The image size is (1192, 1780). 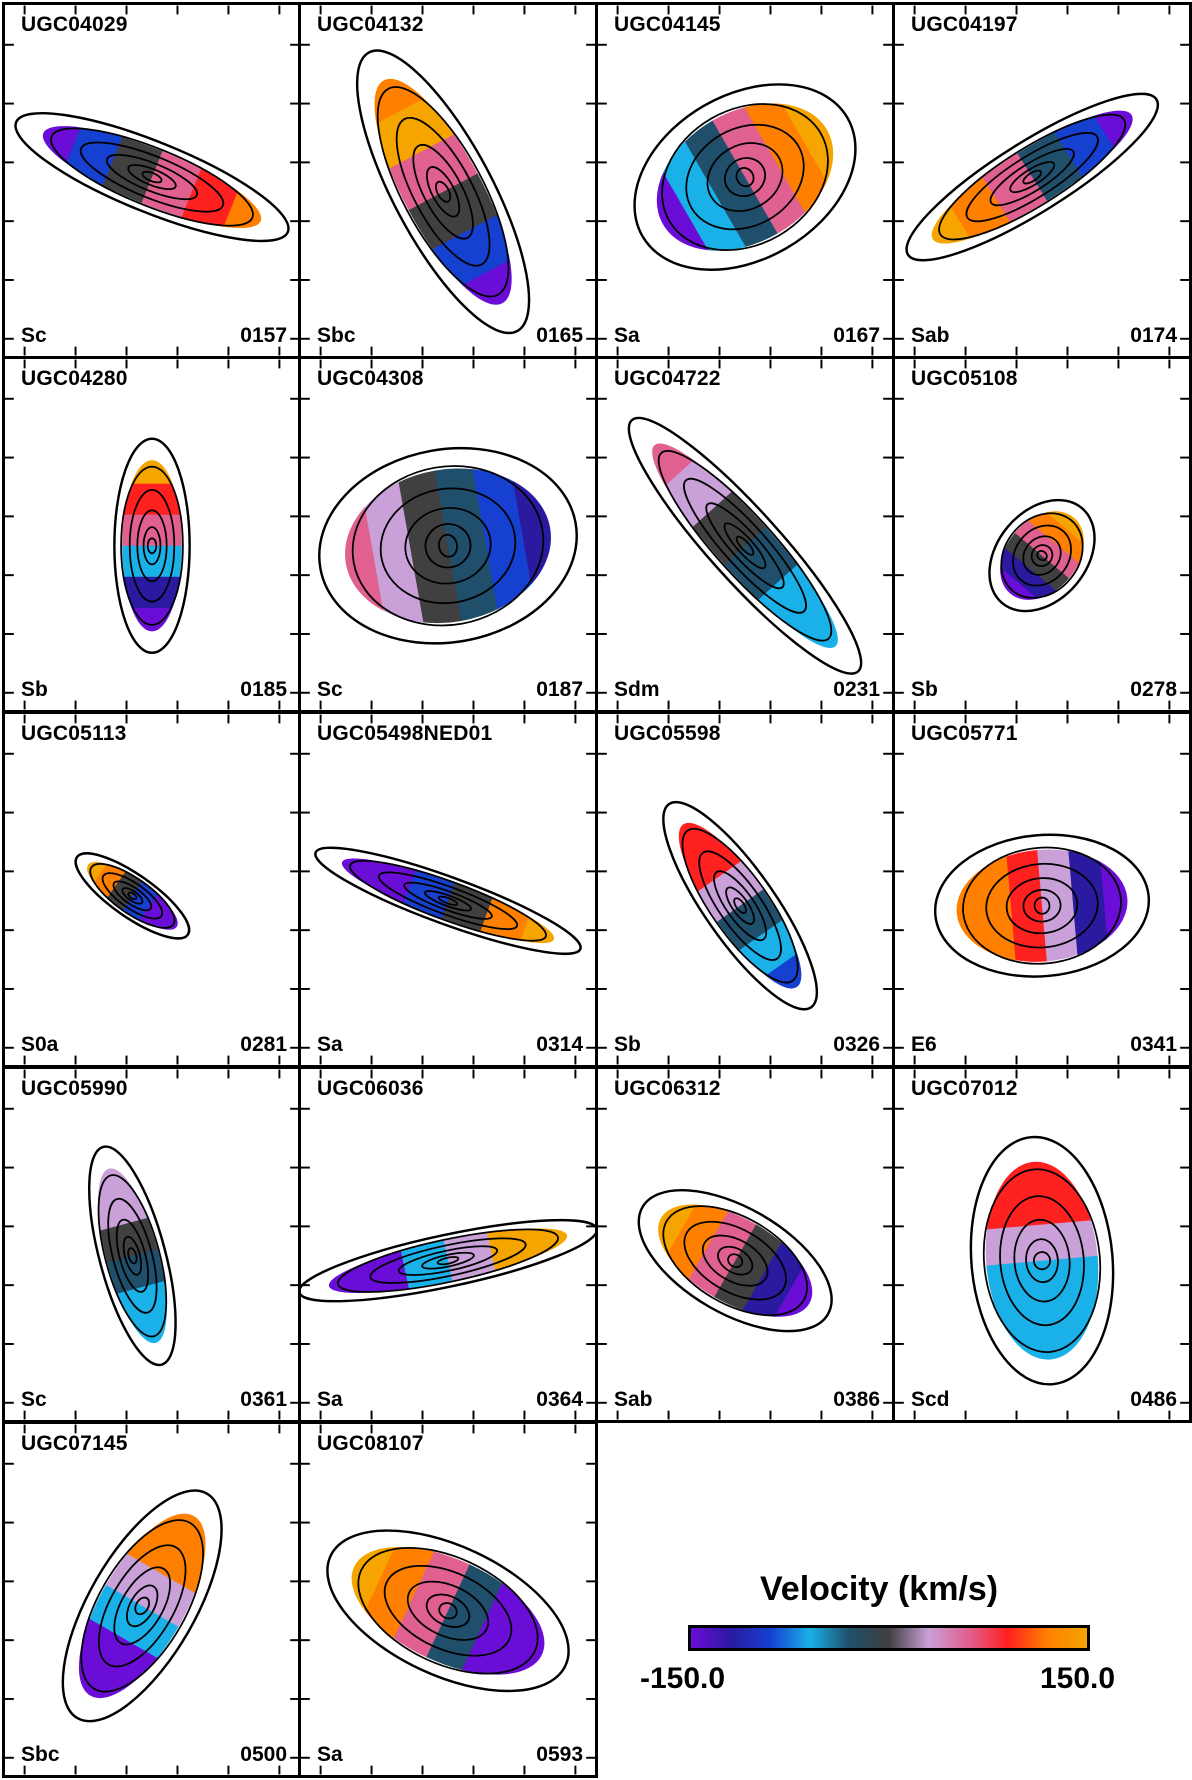 I want to click on galaxy-panel: UGC07145 Sbc 0500, so click(x=152, y=1599).